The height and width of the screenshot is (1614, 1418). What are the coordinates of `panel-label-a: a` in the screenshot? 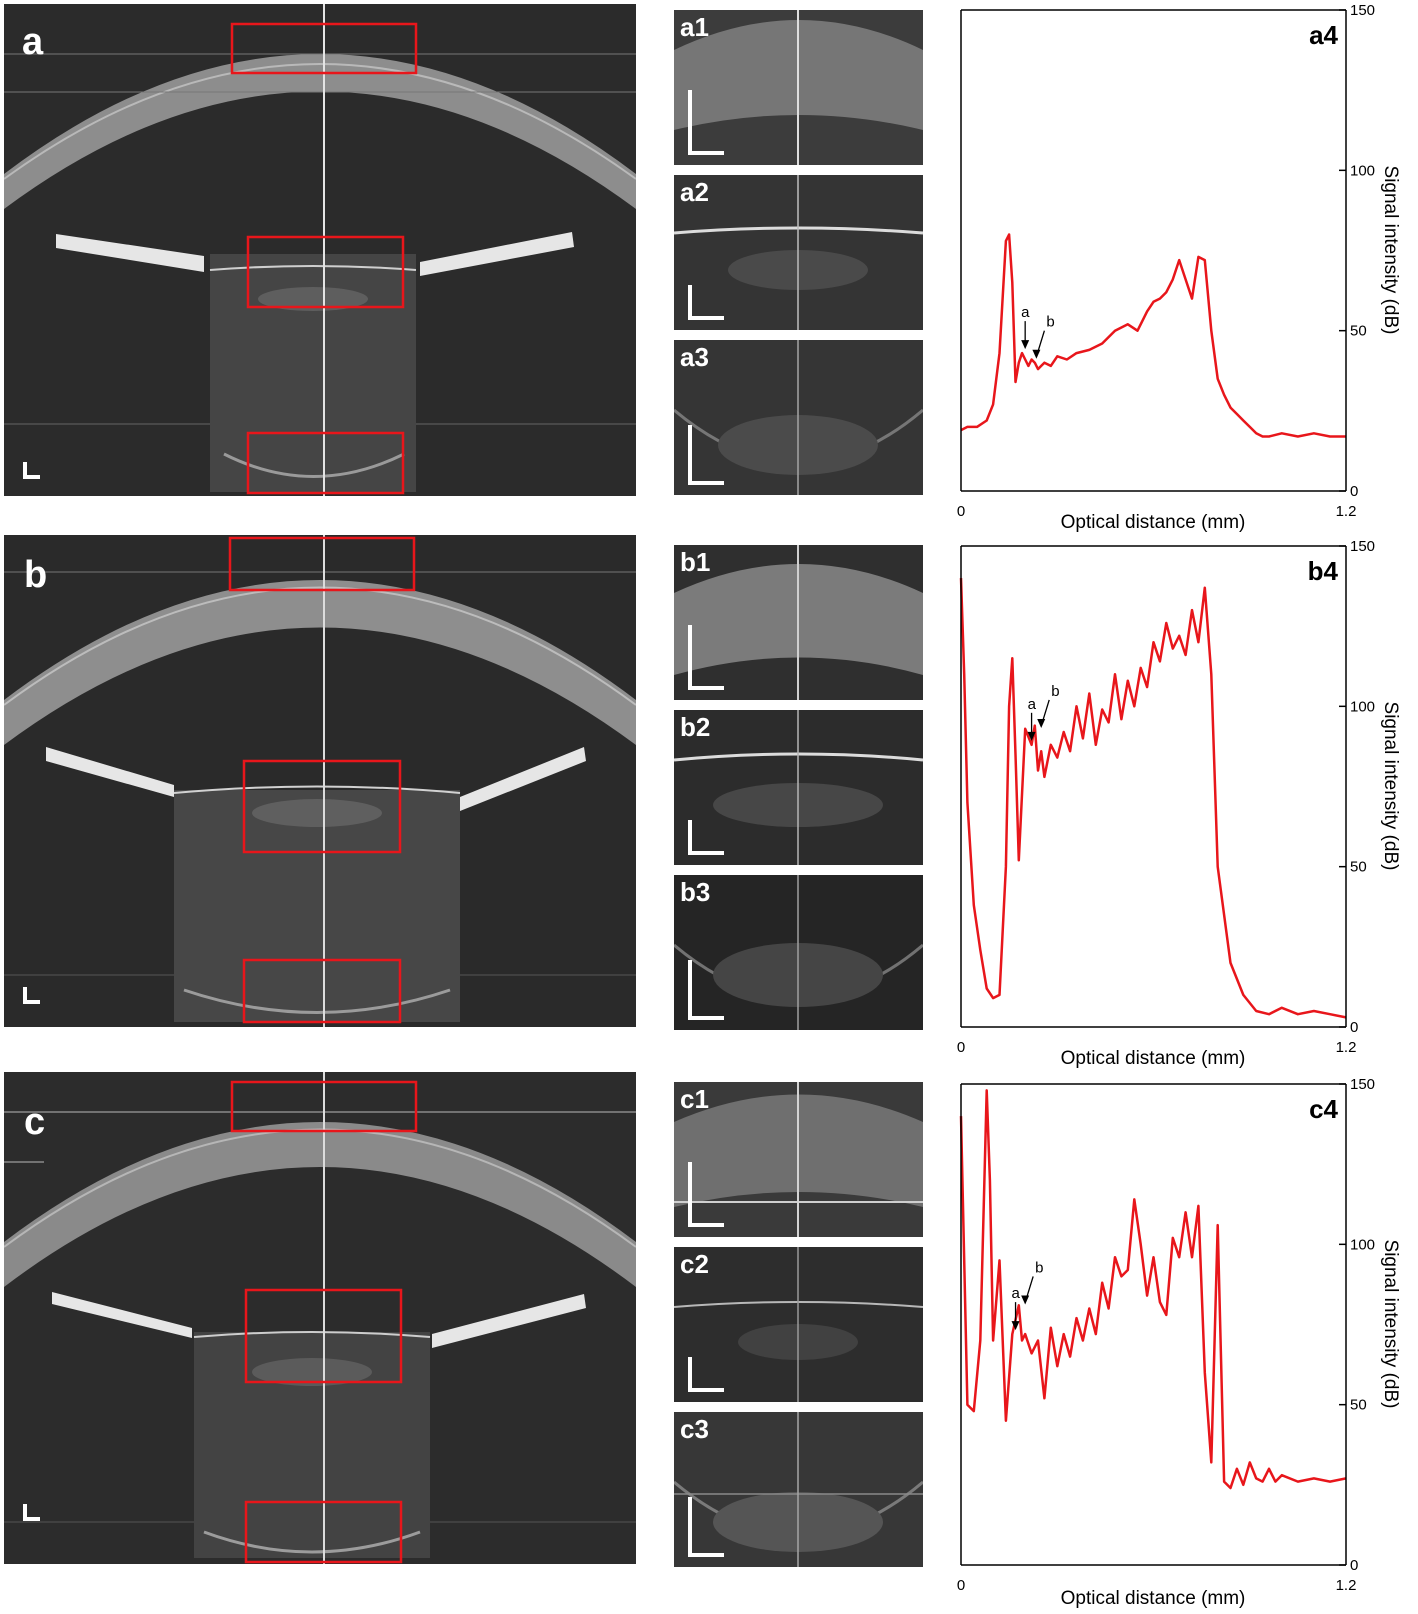 It's located at (33, 42).